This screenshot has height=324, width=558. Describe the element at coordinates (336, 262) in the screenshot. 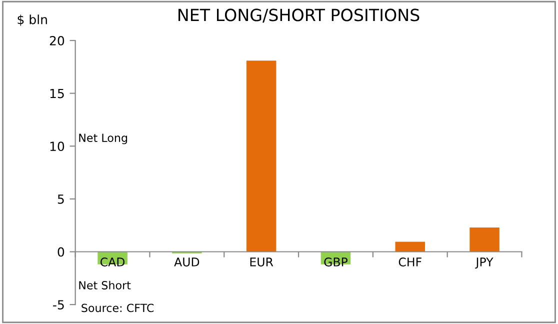

I see `x-tick-label: GBP` at that location.